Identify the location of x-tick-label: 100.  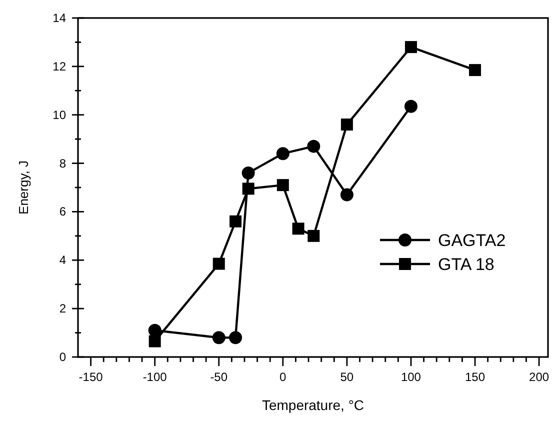
(411, 377).